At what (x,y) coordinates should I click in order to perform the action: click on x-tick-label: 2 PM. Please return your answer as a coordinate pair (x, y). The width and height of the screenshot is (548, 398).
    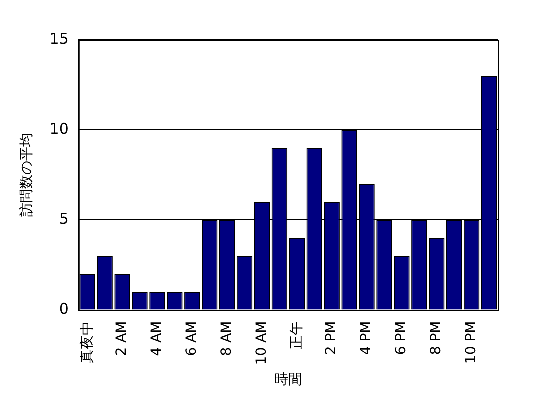
    Looking at the image, I should click on (332, 338).